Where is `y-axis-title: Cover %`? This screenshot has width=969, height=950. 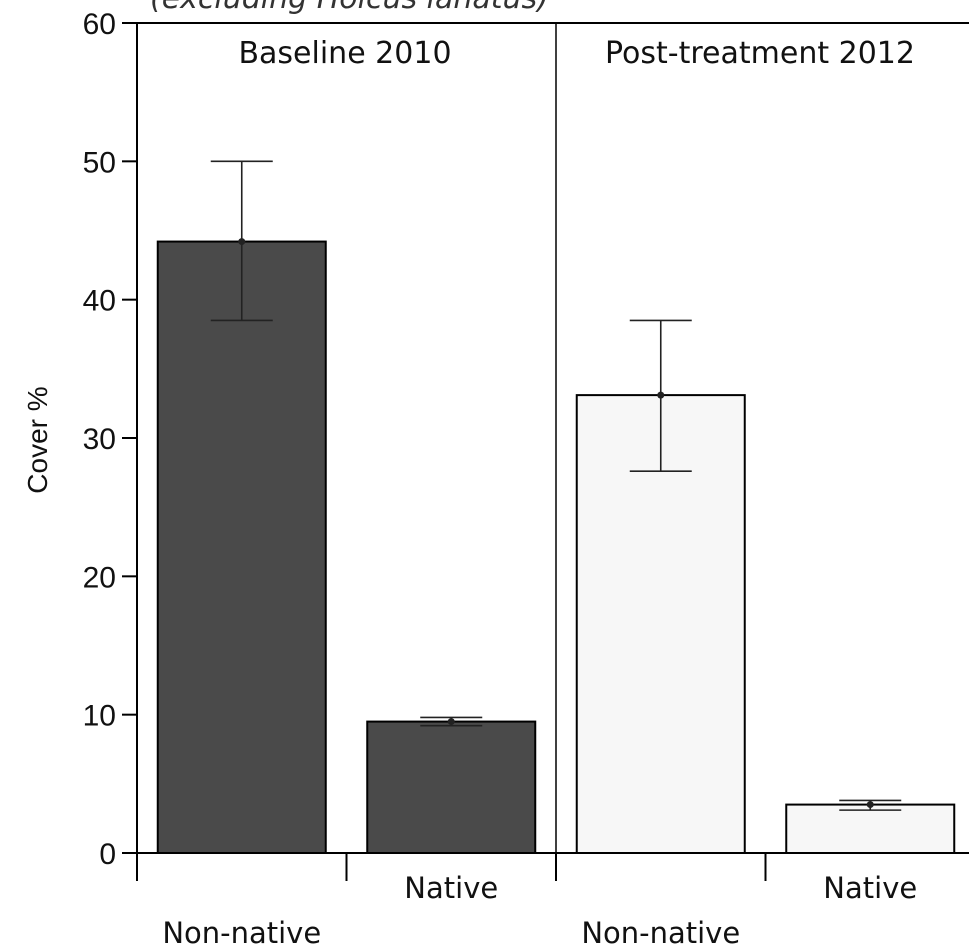 y-axis-title: Cover % is located at coordinates (37, 439).